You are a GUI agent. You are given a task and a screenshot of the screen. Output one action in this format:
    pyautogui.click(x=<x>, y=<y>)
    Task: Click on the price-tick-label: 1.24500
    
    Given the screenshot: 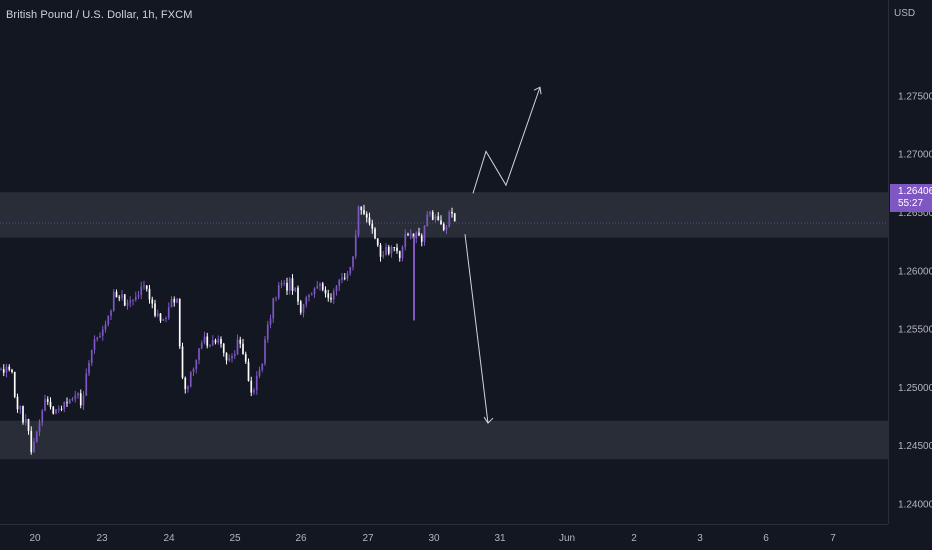 What is the action you would take?
    pyautogui.click(x=915, y=446)
    